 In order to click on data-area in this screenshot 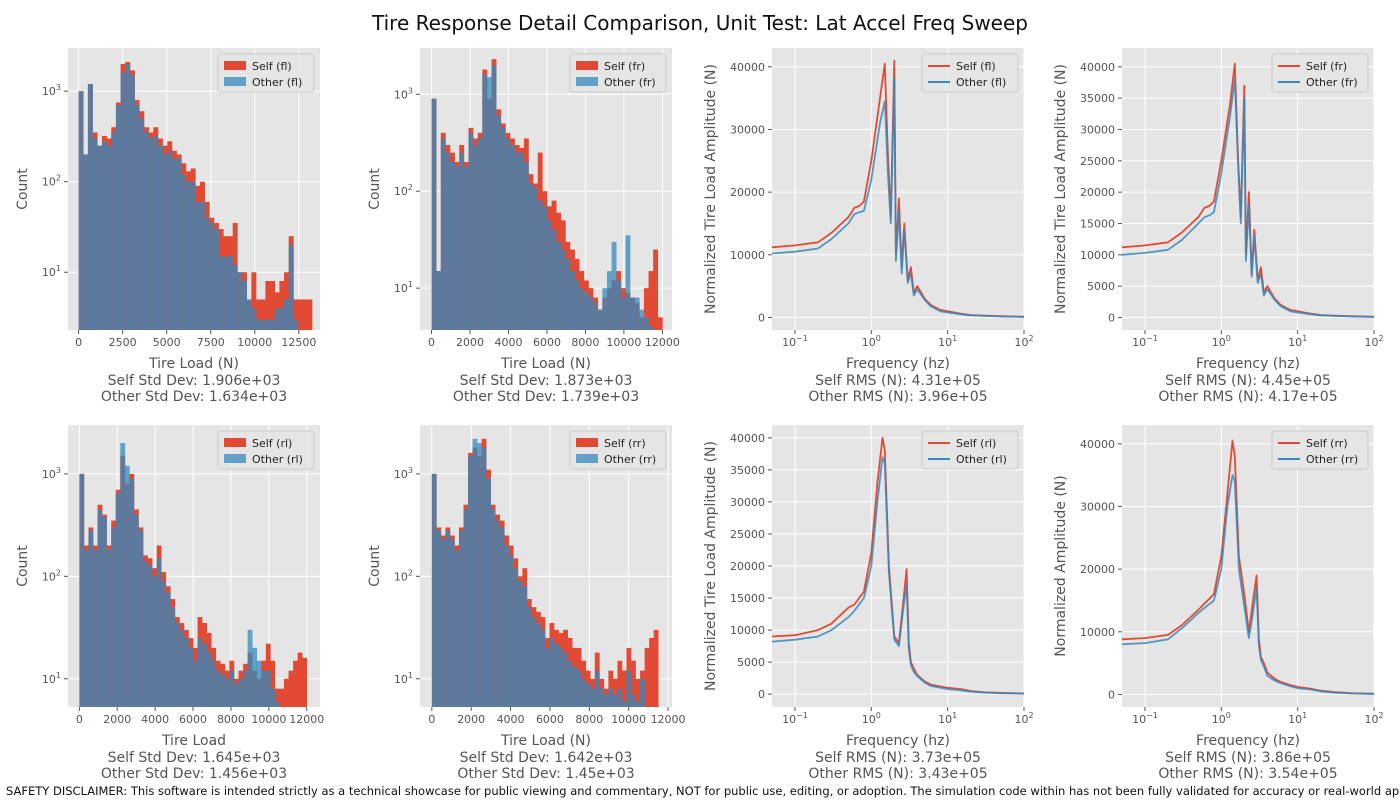, I will do `click(1248, 190)`.